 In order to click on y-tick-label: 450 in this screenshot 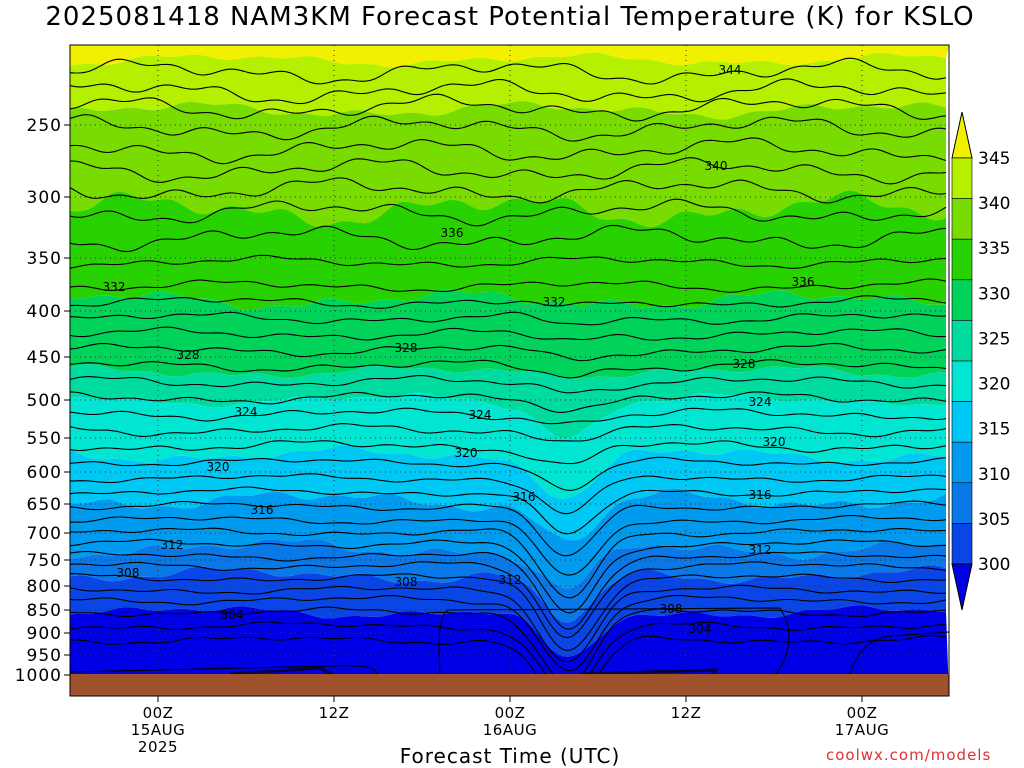, I will do `click(44, 358)`.